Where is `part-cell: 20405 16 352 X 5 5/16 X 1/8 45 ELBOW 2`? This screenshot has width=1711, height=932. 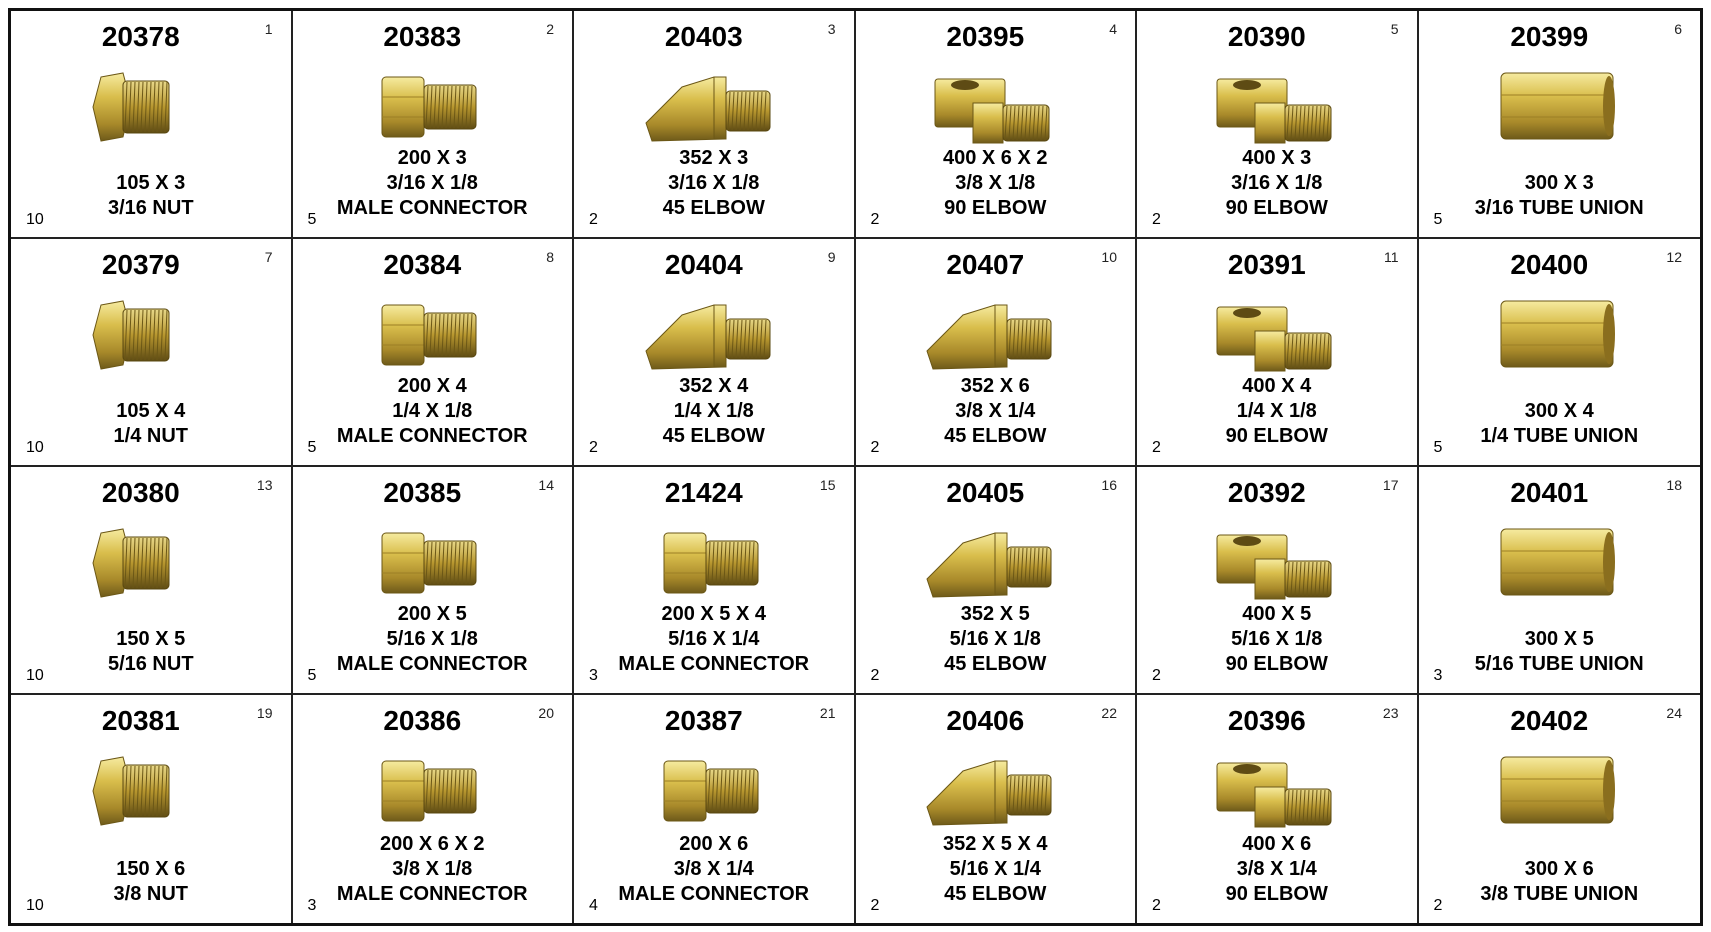
part-cell: 20405 16 352 X 5 5/16 X 1/8 45 ELBOW 2 is located at coordinates (996, 581).